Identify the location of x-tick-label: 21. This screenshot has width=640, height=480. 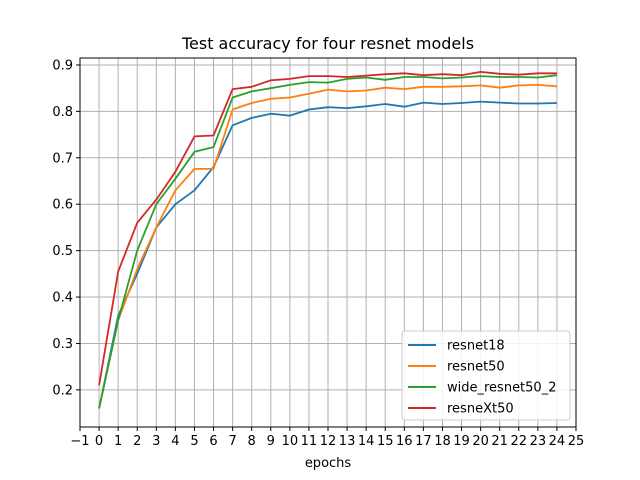
(499, 441).